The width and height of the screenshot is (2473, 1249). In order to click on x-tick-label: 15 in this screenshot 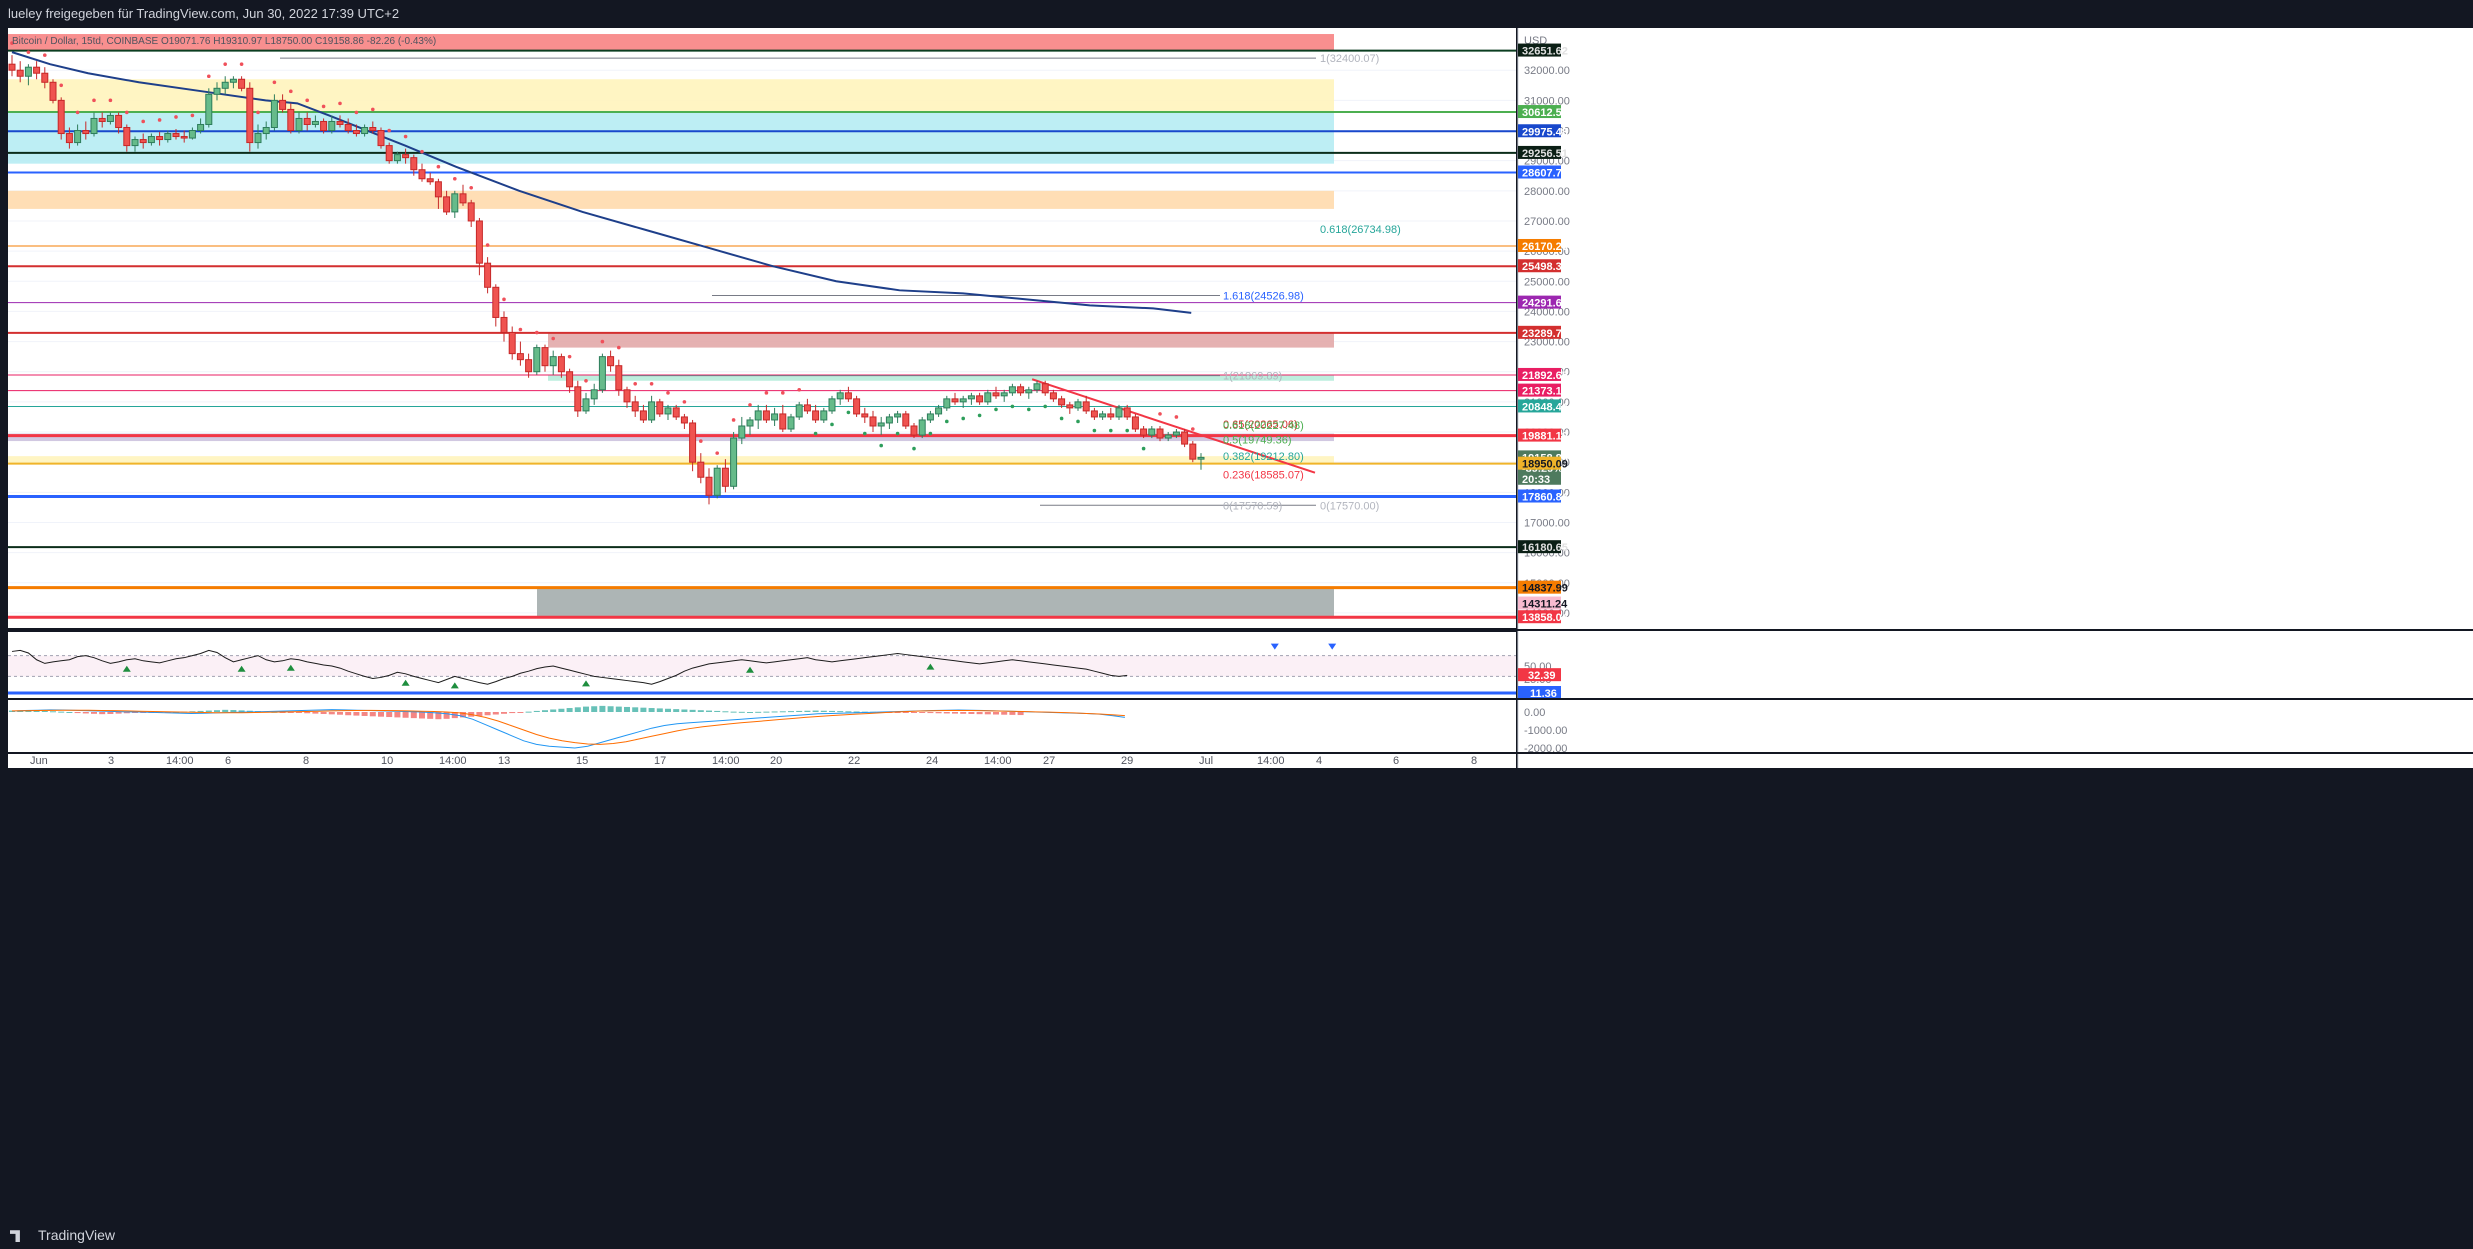, I will do `click(582, 761)`.